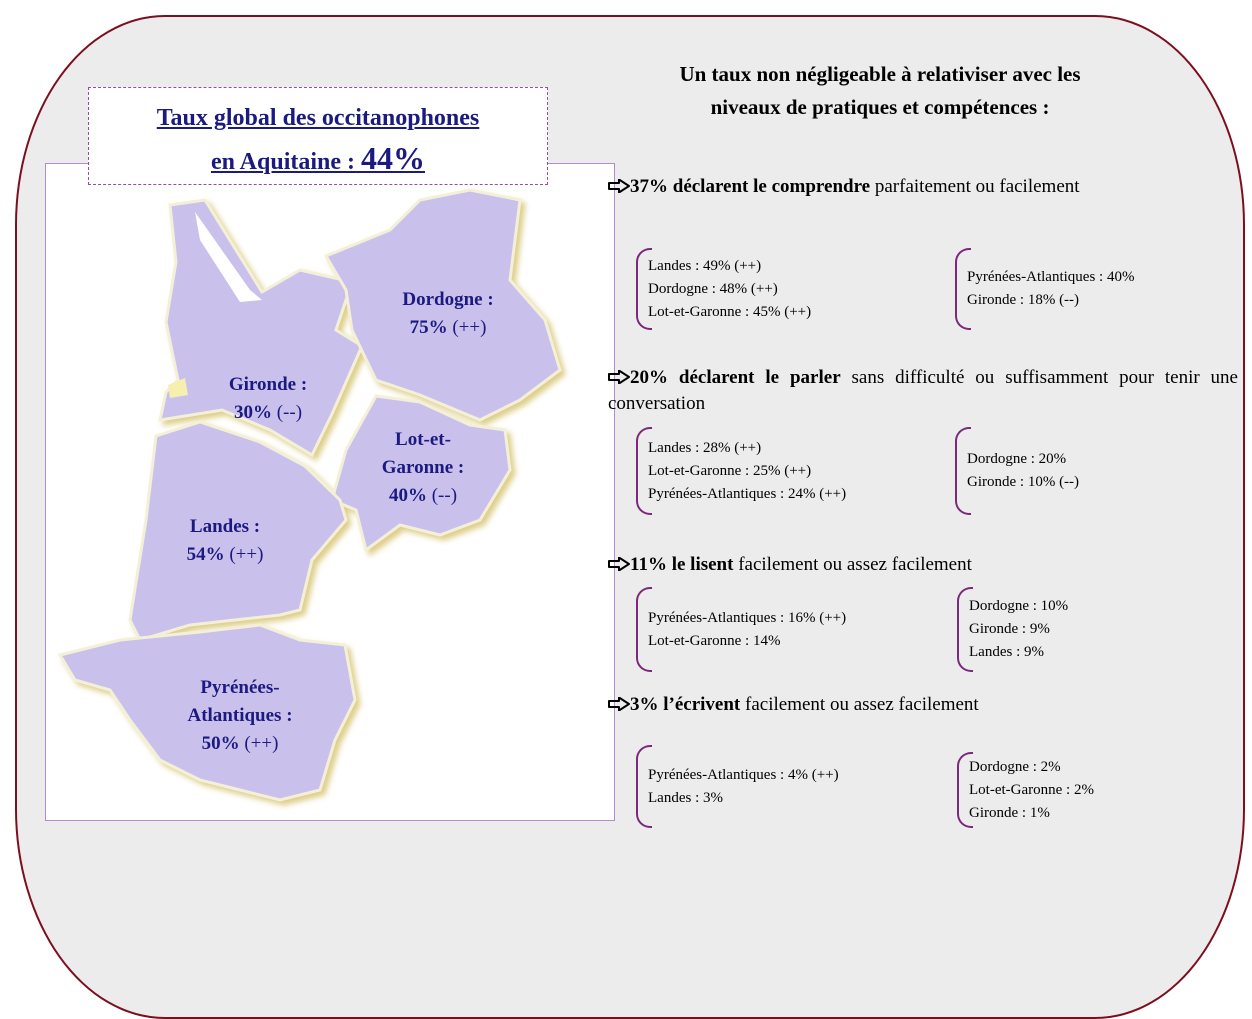 Image resolution: width=1252 pixels, height=1019 pixels. Describe the element at coordinates (747, 493) in the screenshot. I see `list-item: Pyrénées-Atlantiques : 24% (++)` at that location.